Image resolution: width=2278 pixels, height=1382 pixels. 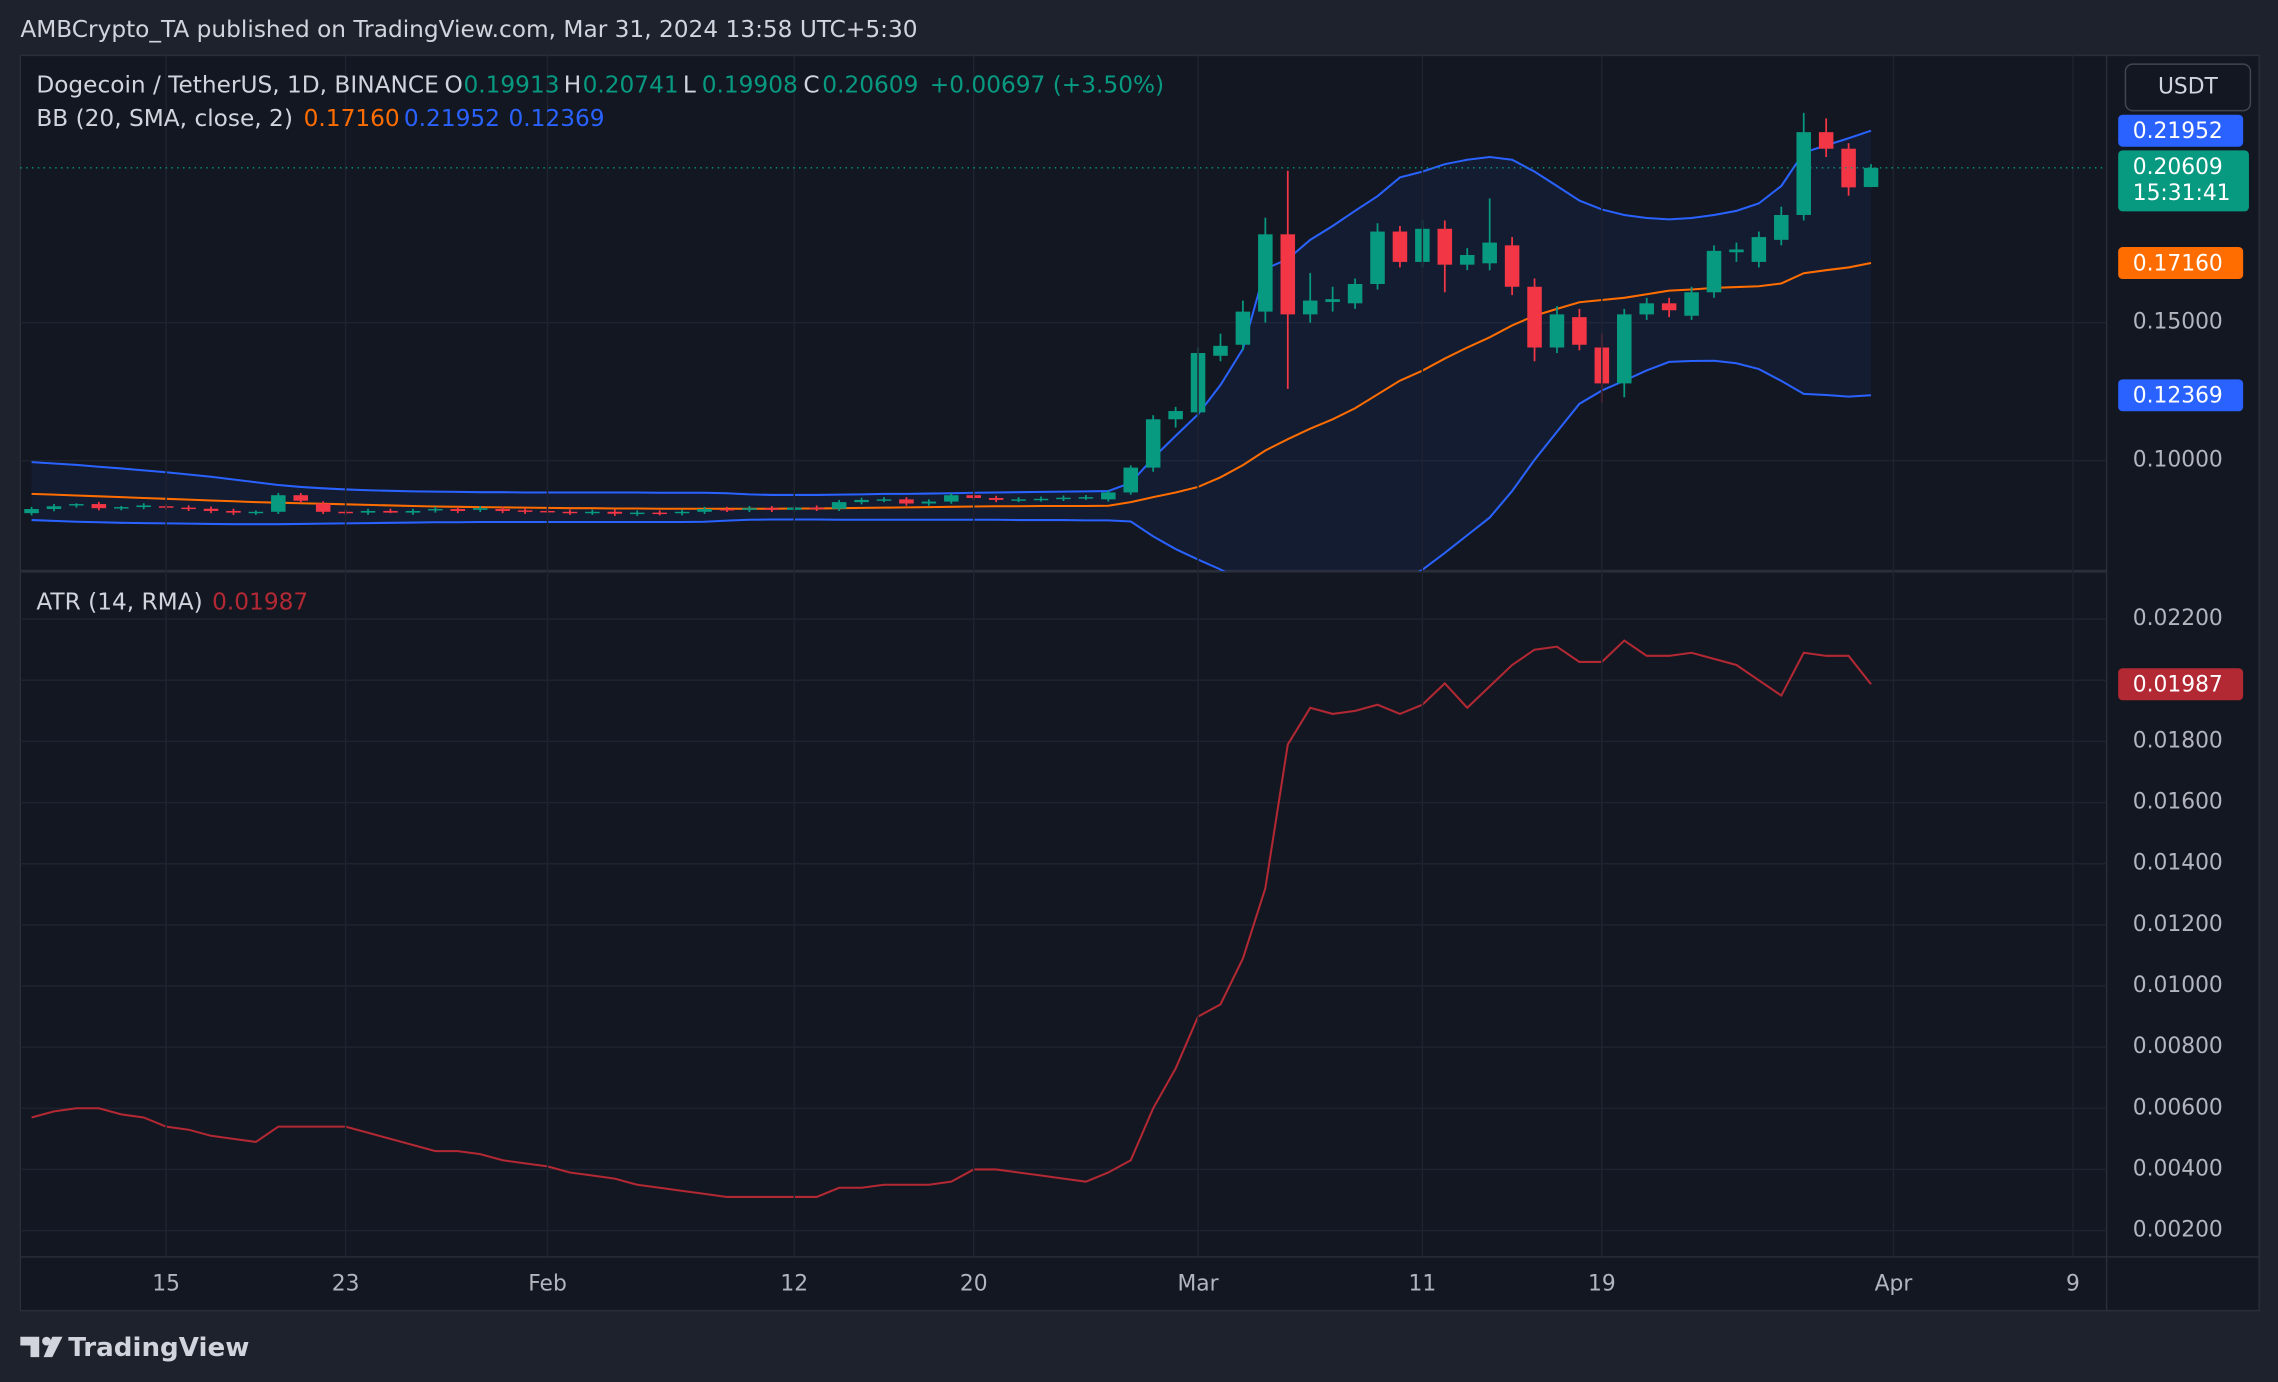 I want to click on upper-band-tag: 0.21952, so click(x=2178, y=131).